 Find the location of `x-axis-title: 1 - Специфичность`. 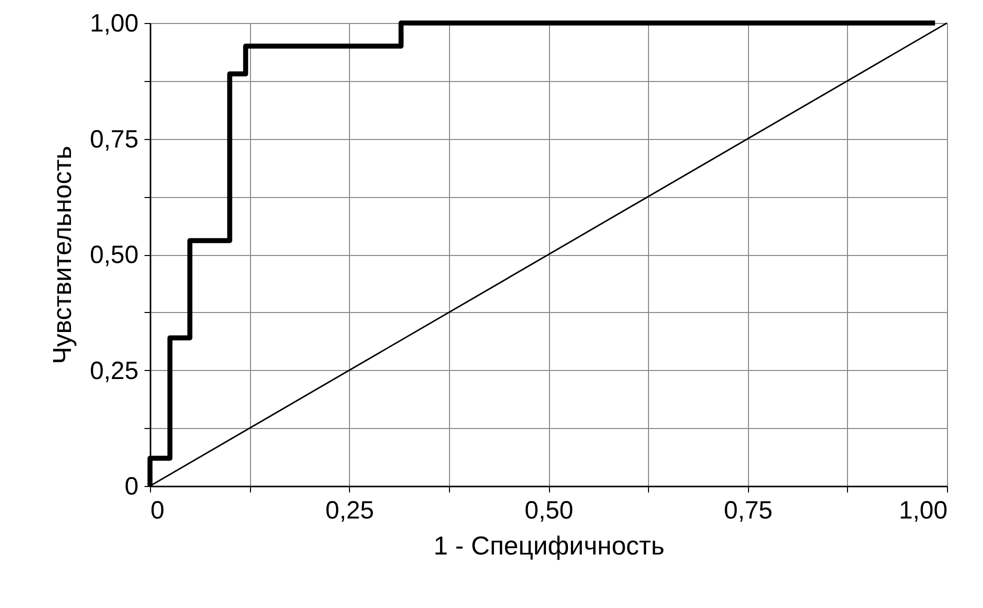

x-axis-title: 1 - Специфичность is located at coordinates (549, 545).